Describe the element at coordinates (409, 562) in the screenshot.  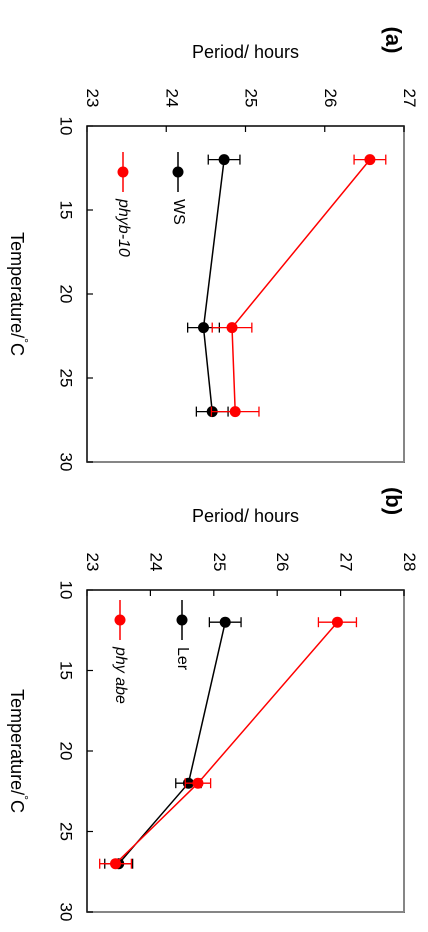
I see `period-tick-label: 28` at that location.